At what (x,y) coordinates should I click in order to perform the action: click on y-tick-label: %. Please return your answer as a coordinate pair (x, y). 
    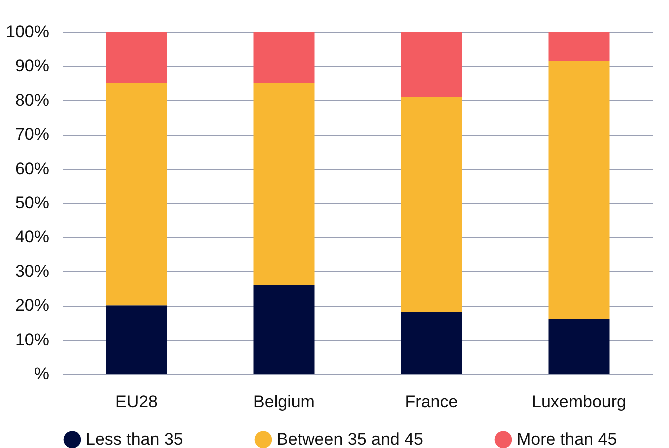
    Looking at the image, I should click on (42, 374).